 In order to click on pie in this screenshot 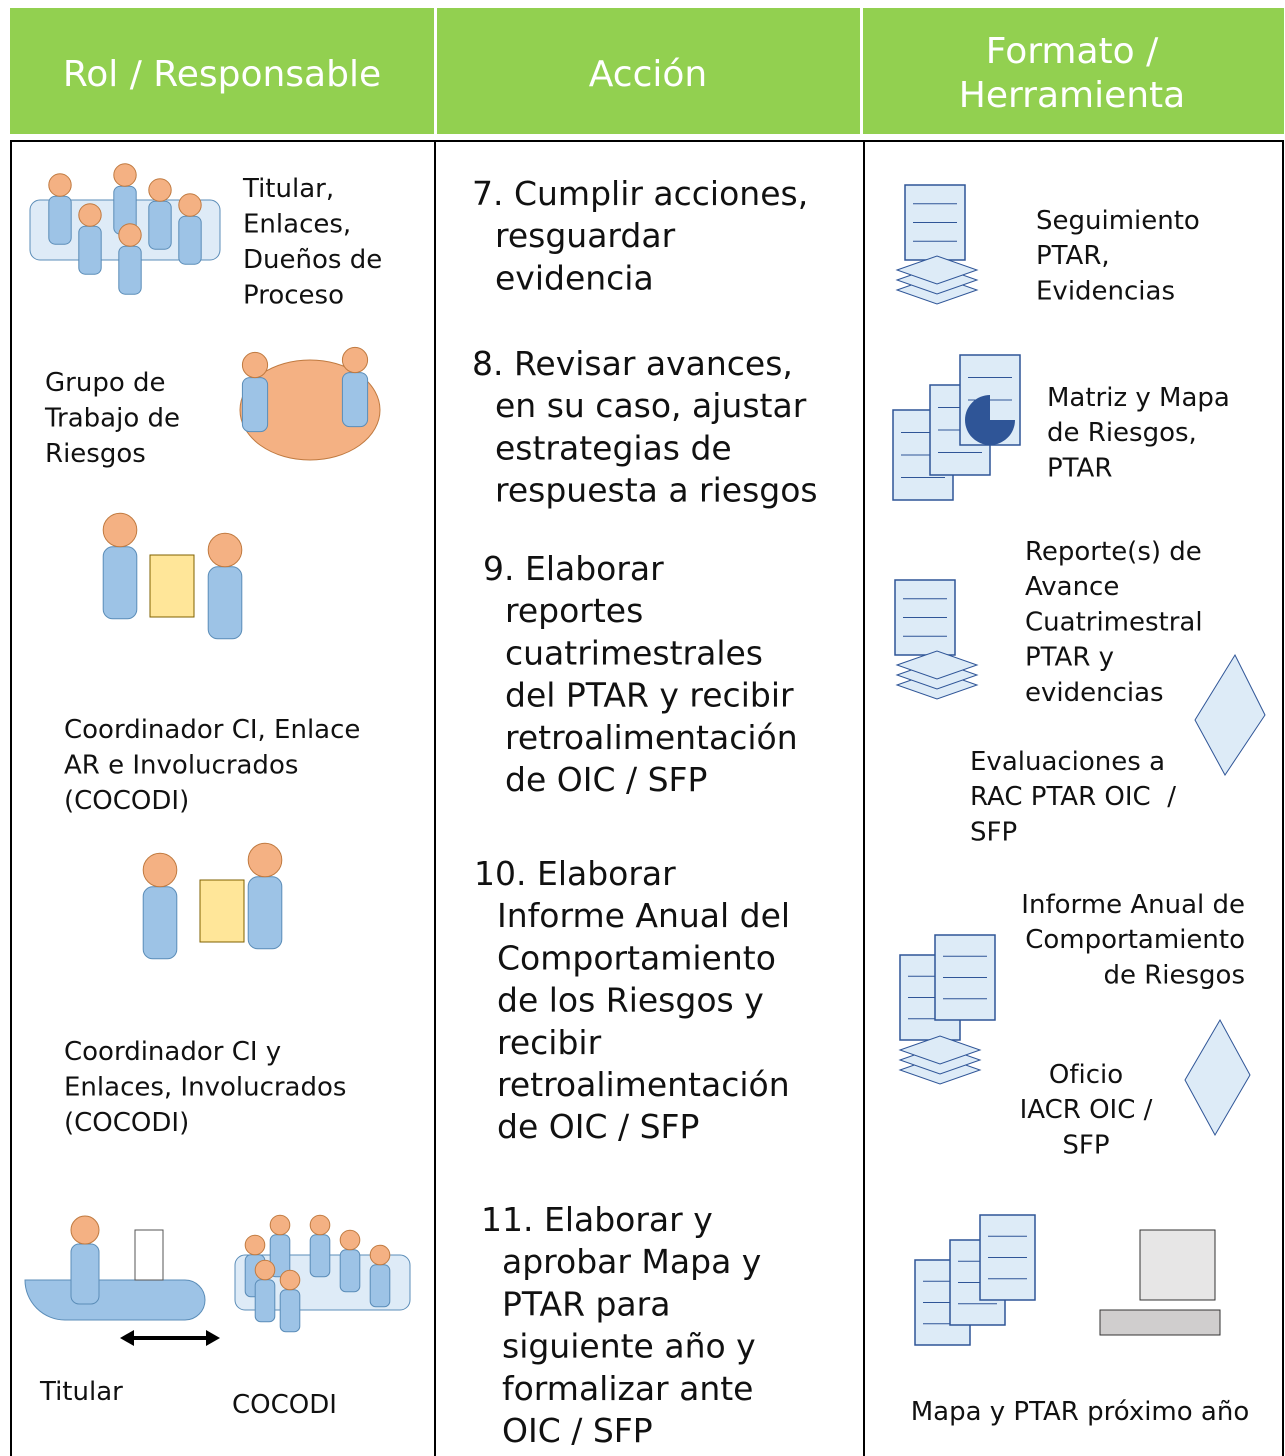, I will do `click(990, 420)`.